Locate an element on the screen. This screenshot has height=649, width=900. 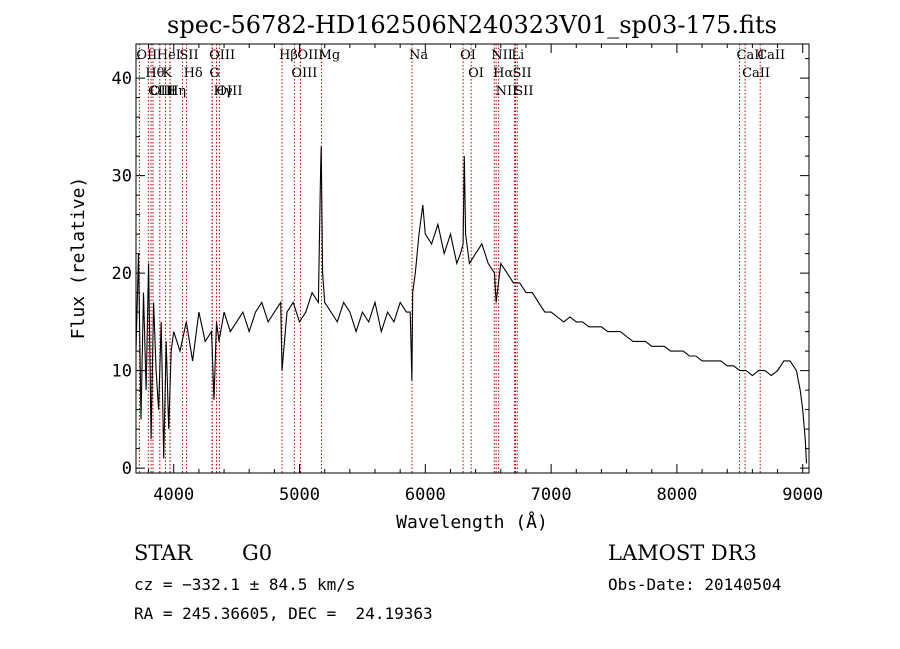
x-tick-label: 9000 is located at coordinates (802, 495).